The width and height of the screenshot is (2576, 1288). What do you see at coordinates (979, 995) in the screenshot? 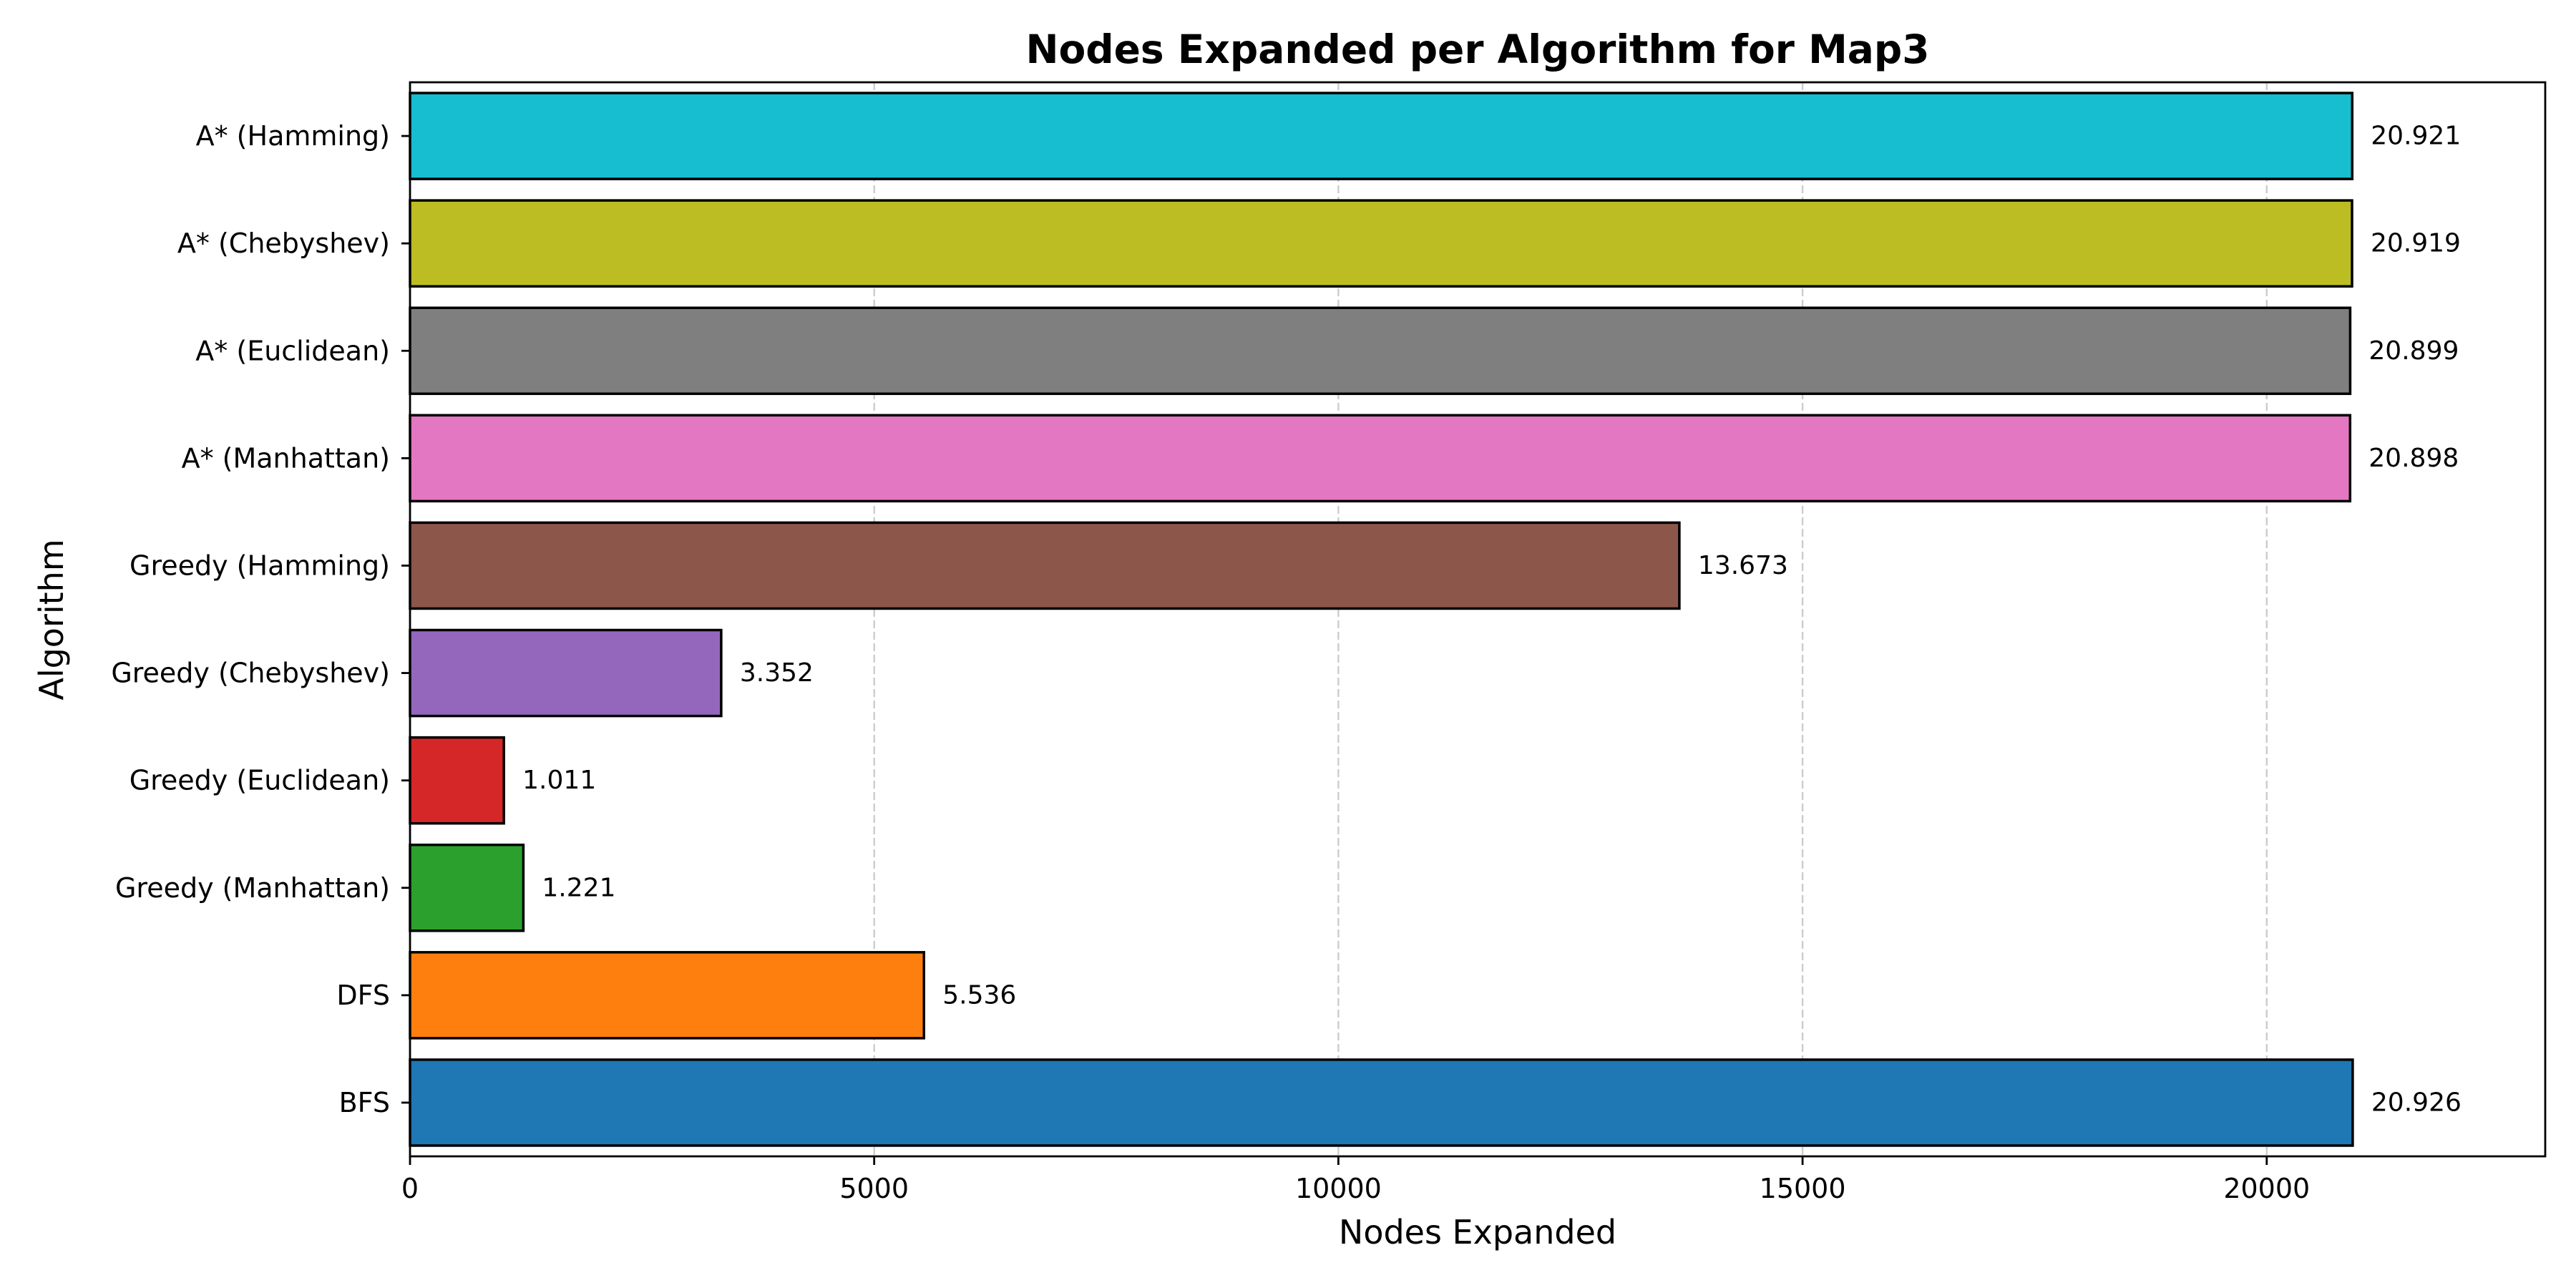
I see `data-label: 5.536` at bounding box center [979, 995].